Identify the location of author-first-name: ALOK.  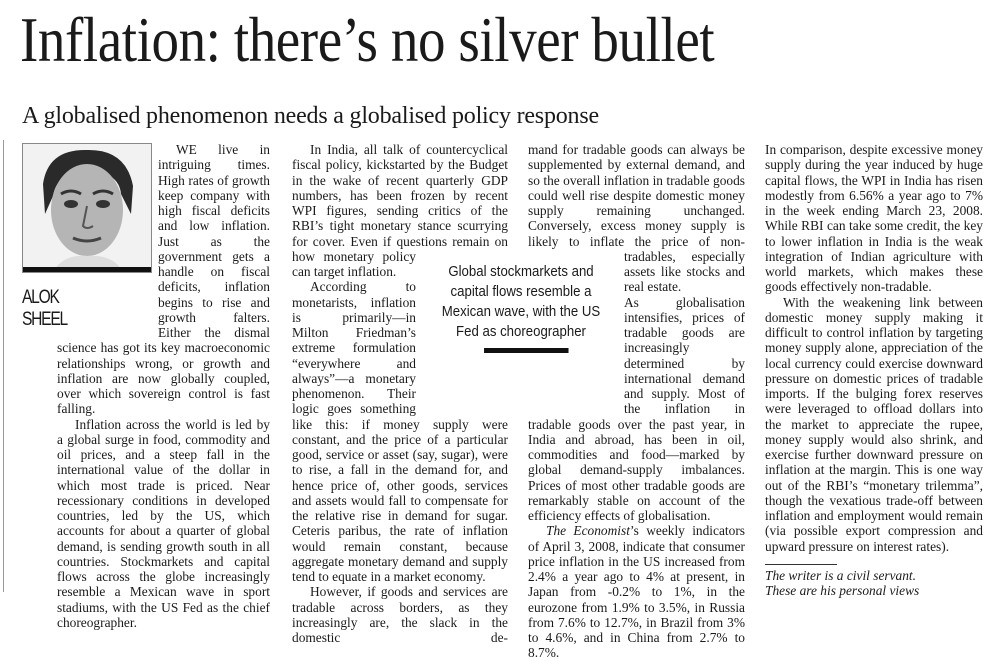
(41, 297).